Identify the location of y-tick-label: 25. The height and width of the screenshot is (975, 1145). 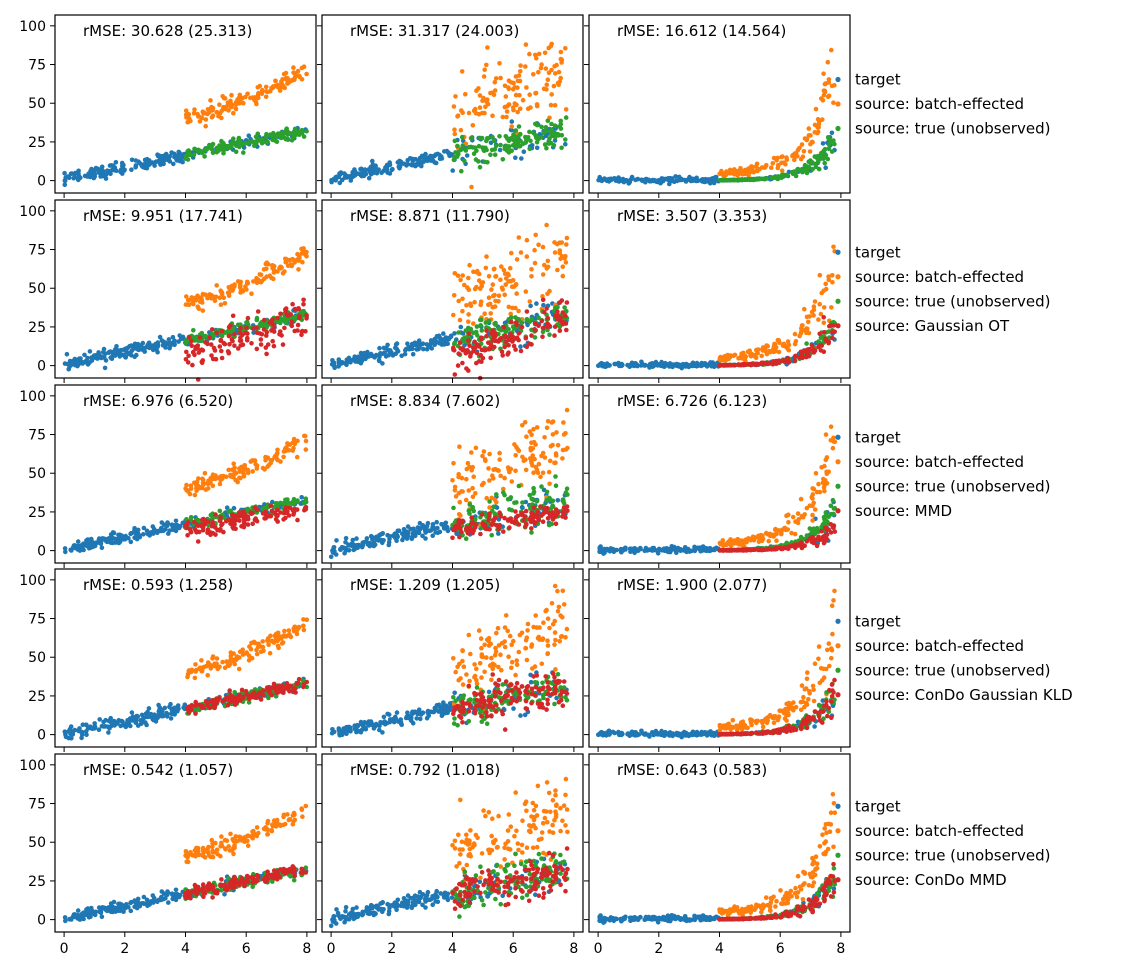
(37, 513).